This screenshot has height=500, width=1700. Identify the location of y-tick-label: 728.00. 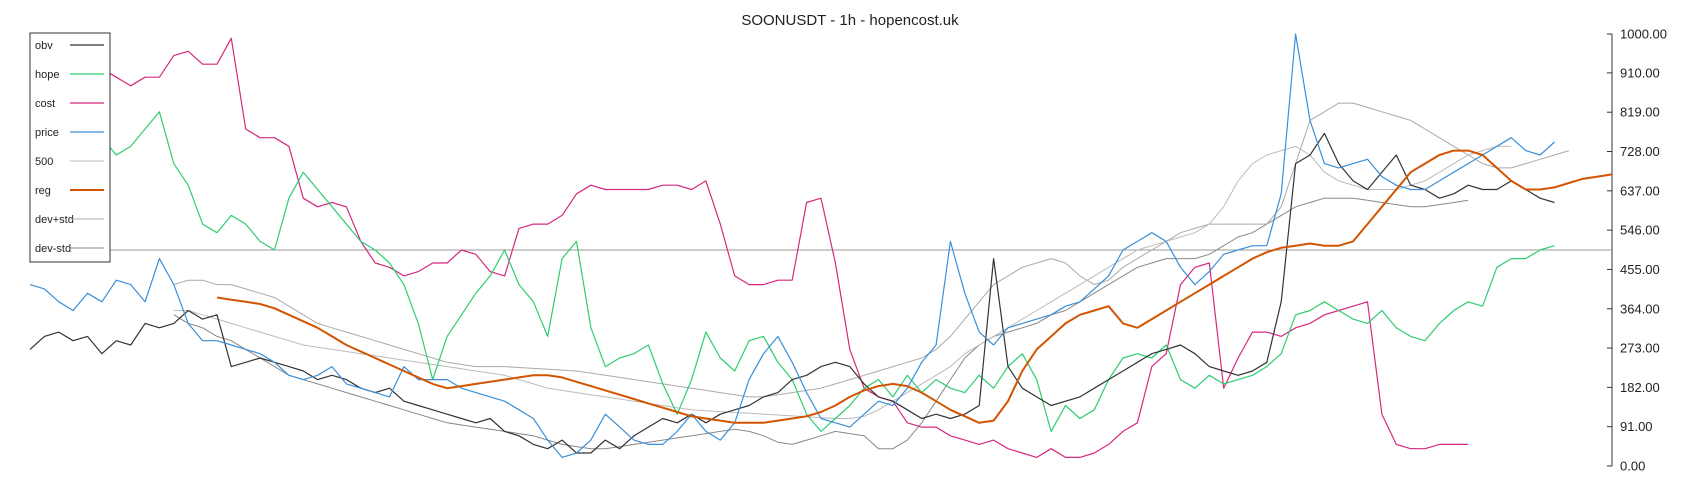
(1640, 151).